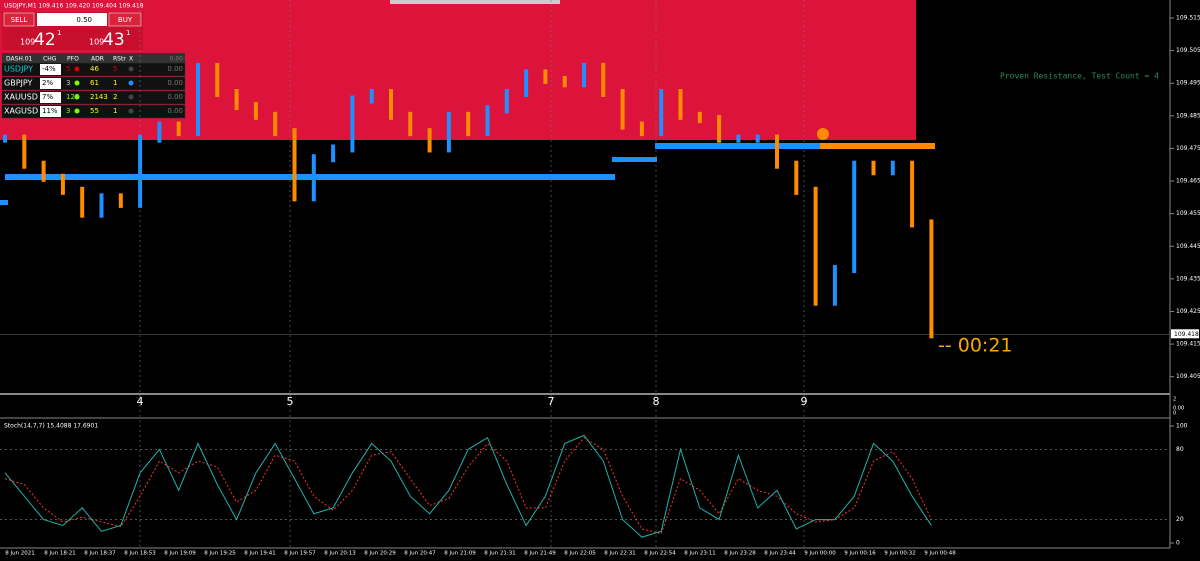 This screenshot has height=561, width=1200. What do you see at coordinates (1188, 83) in the screenshot?
I see `price-tick-label: 109.495` at bounding box center [1188, 83].